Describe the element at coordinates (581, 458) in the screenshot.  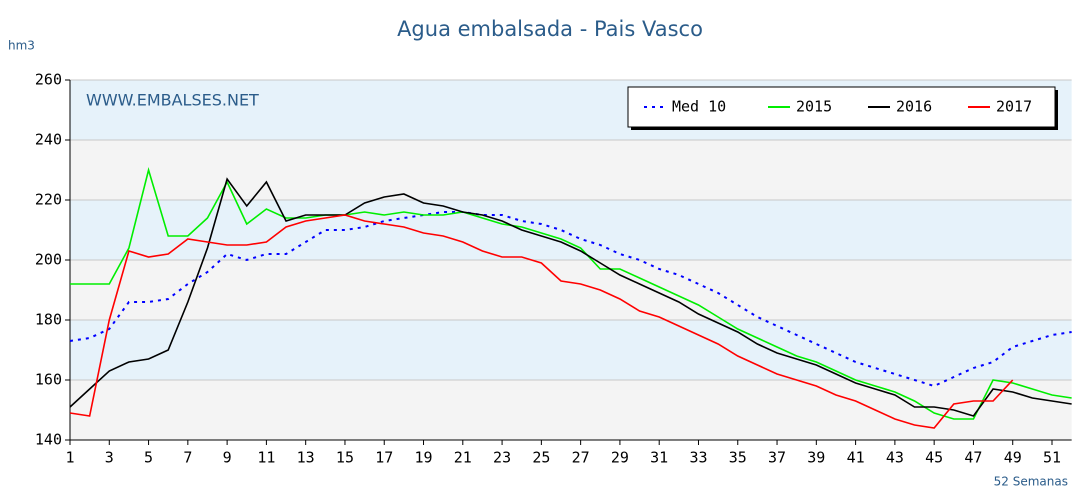
I see `x-tick-label: 27` at that location.